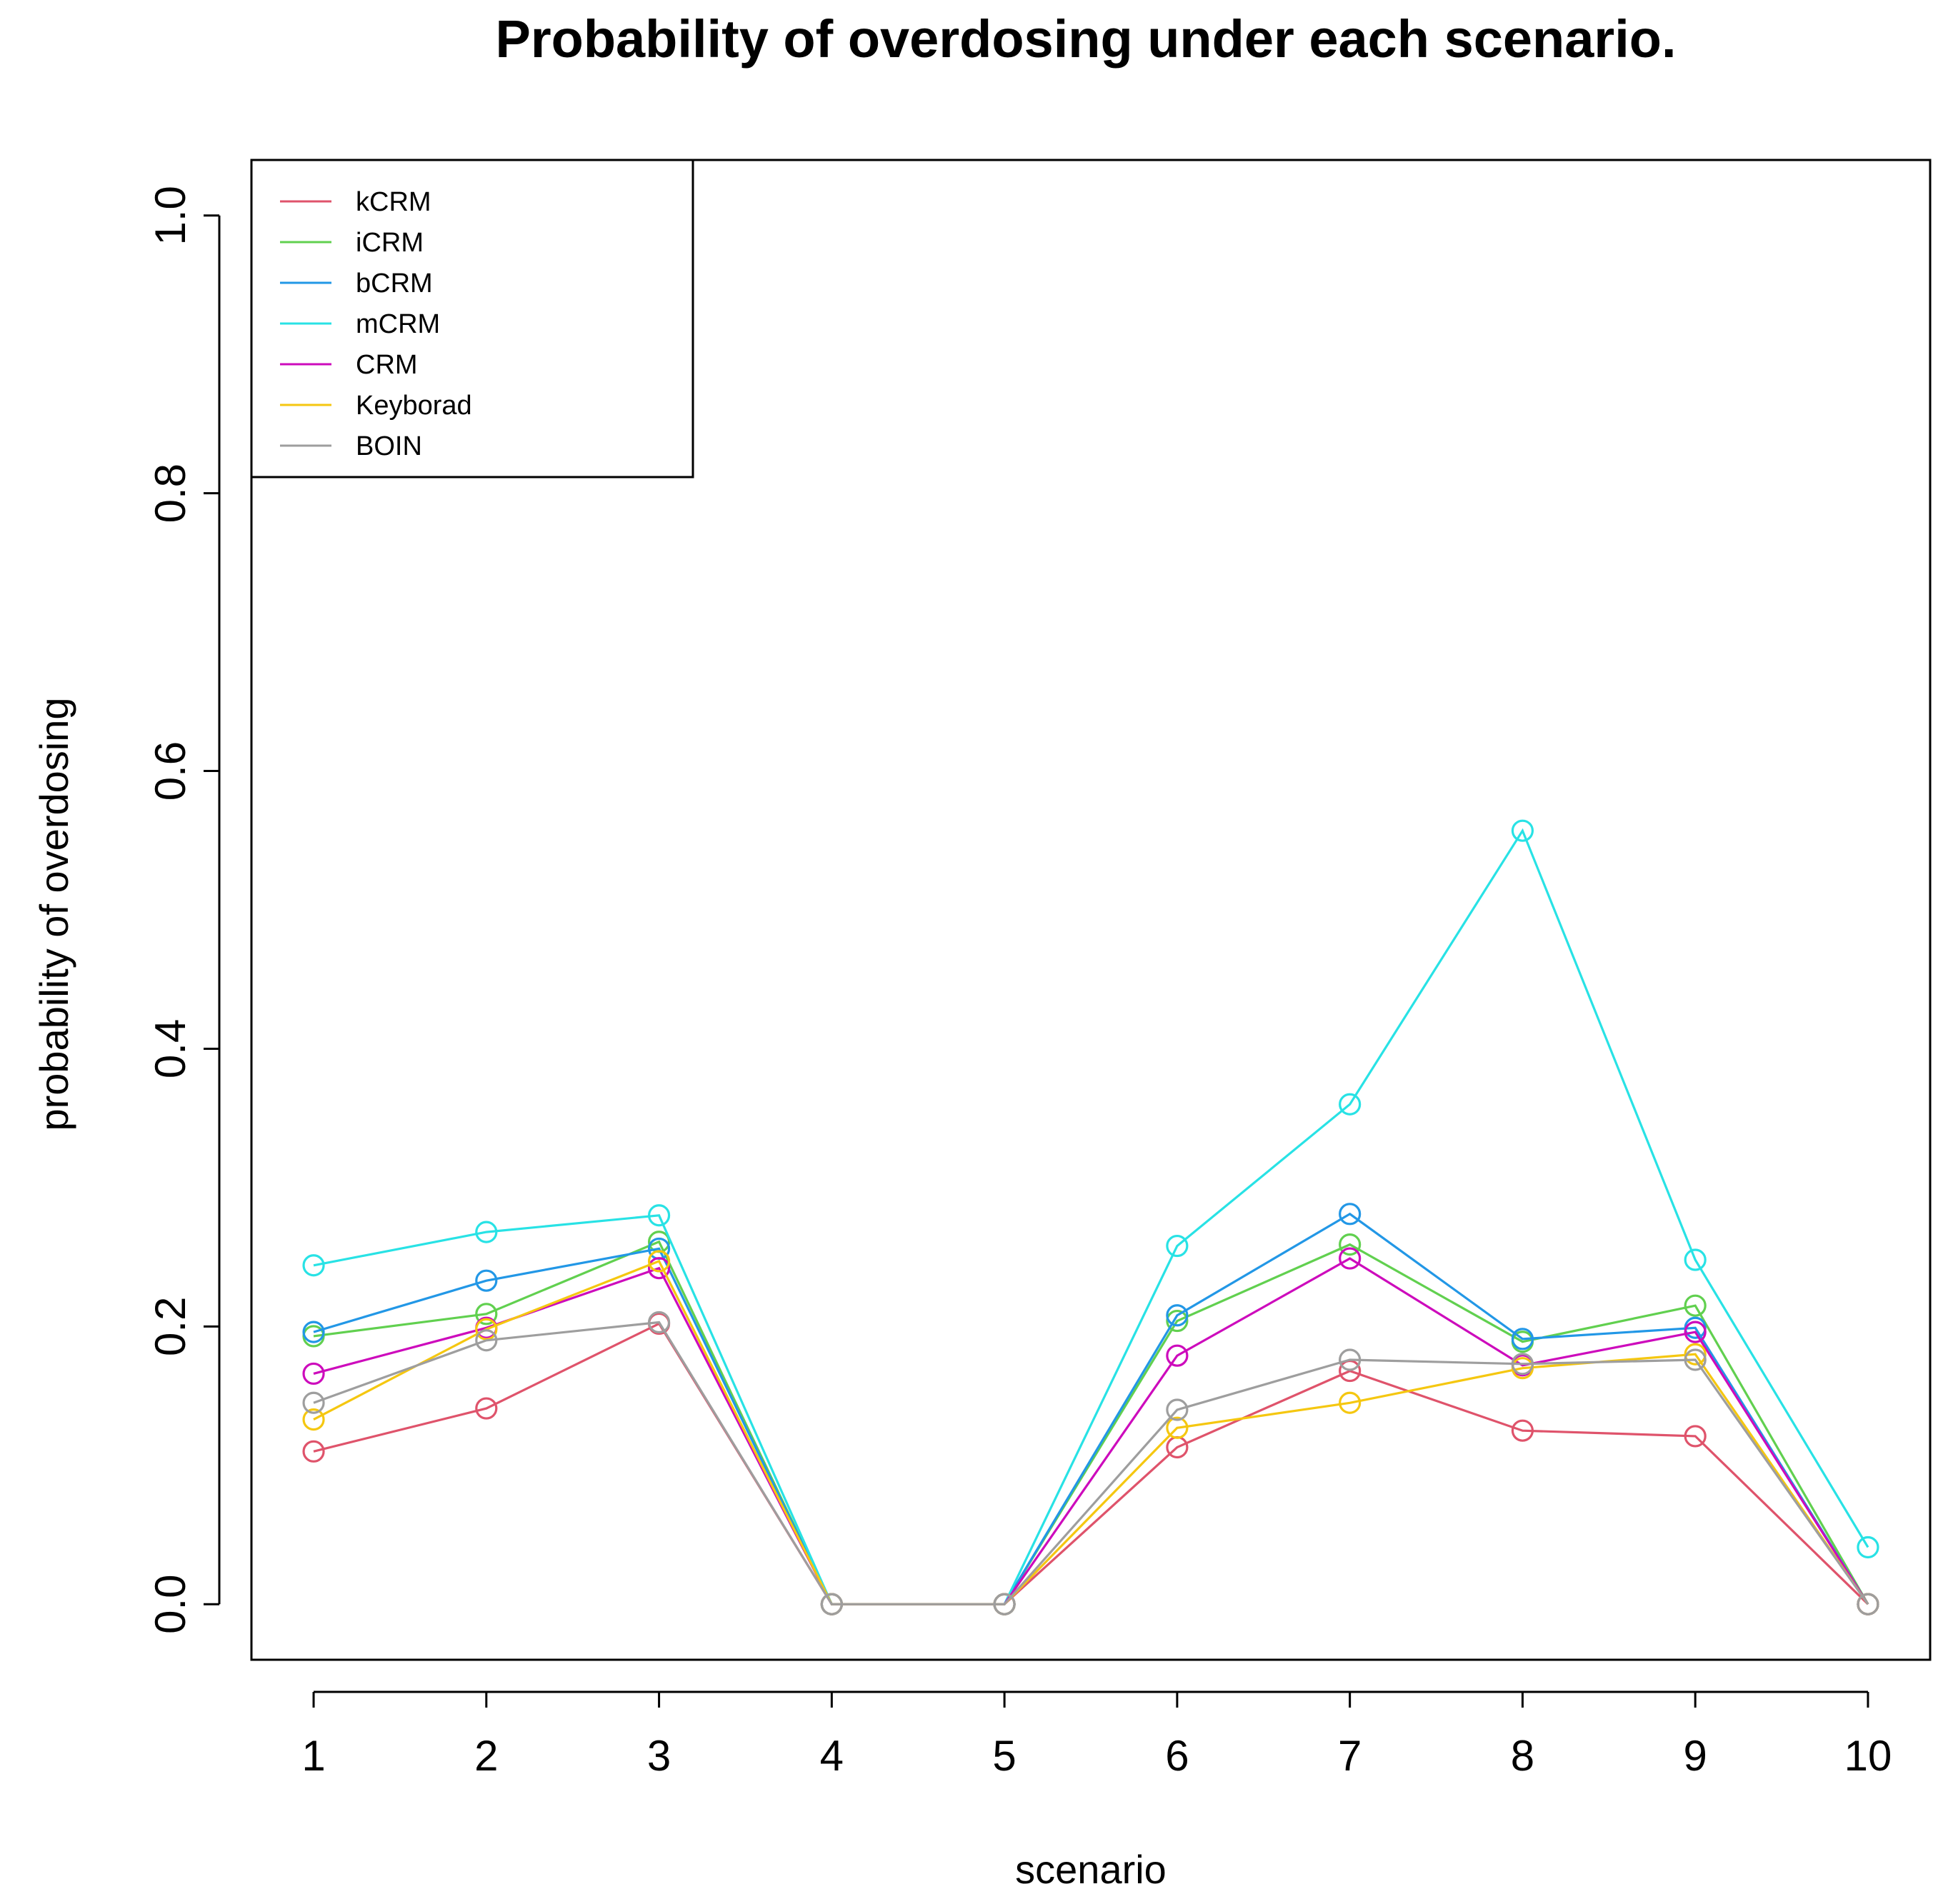 This screenshot has height=1904, width=1943. What do you see at coordinates (394, 284) in the screenshot?
I see `legend-label: bCRM` at bounding box center [394, 284].